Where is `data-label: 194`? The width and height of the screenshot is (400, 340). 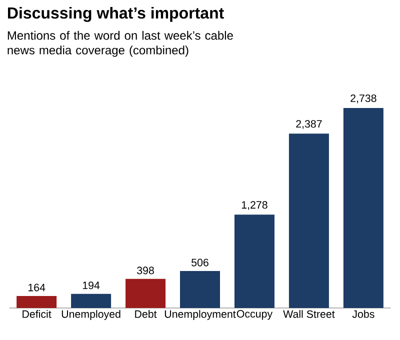 data-label: 194 is located at coordinates (91, 286).